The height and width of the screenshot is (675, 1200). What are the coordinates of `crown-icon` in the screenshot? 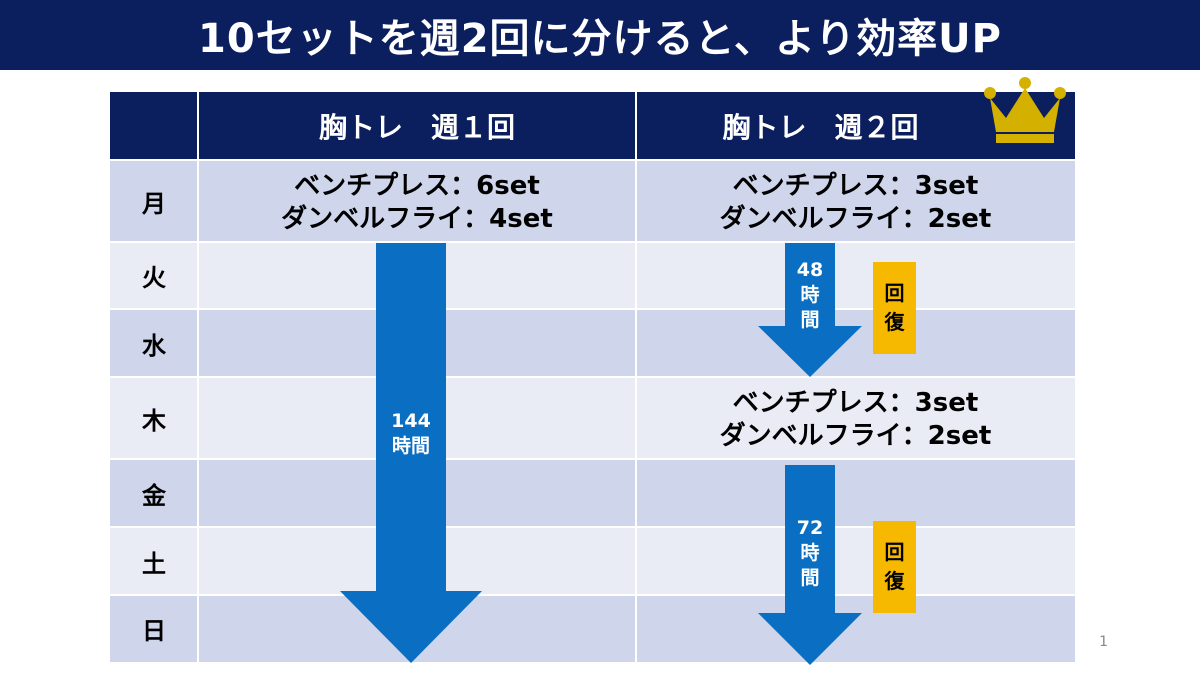 It's located at (1025, 110).